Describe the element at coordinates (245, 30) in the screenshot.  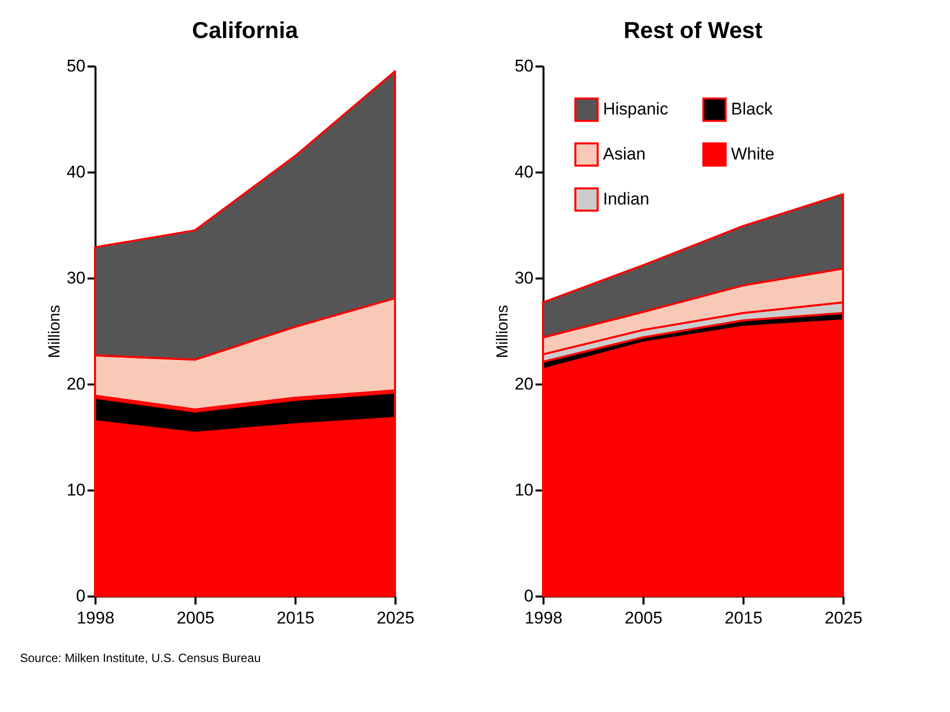
I see `chart-title: California` at that location.